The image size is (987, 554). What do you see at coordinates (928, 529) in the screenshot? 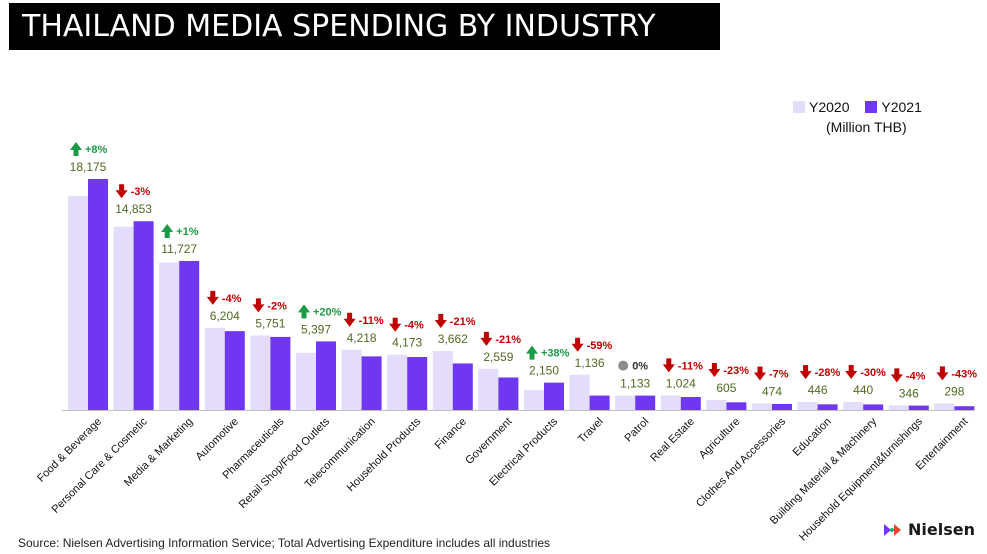
I see `nielsen-logo: Nielsen` at bounding box center [928, 529].